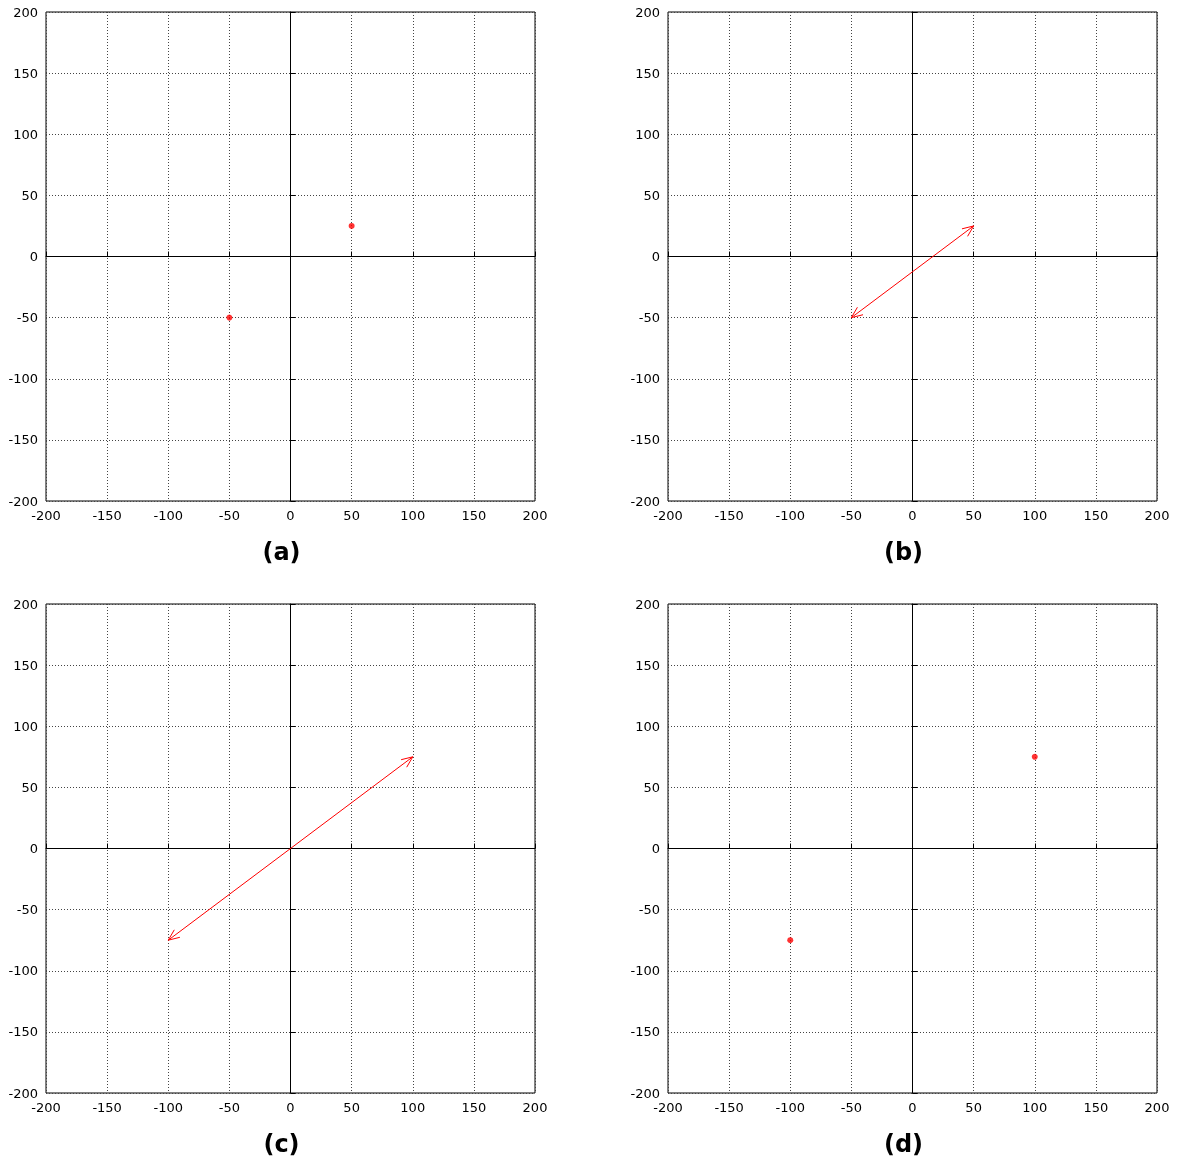  I want to click on text: (c), so click(281, 1144).